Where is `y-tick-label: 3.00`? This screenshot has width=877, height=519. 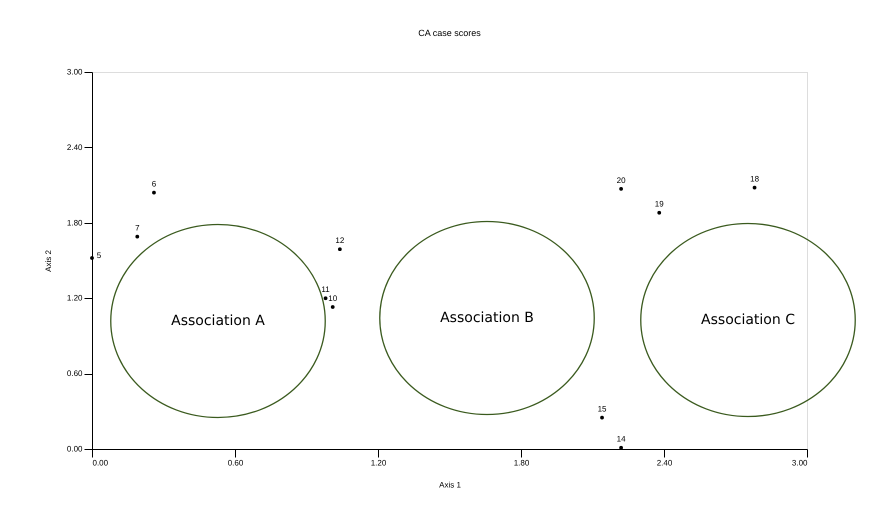 y-tick-label: 3.00 is located at coordinates (75, 72).